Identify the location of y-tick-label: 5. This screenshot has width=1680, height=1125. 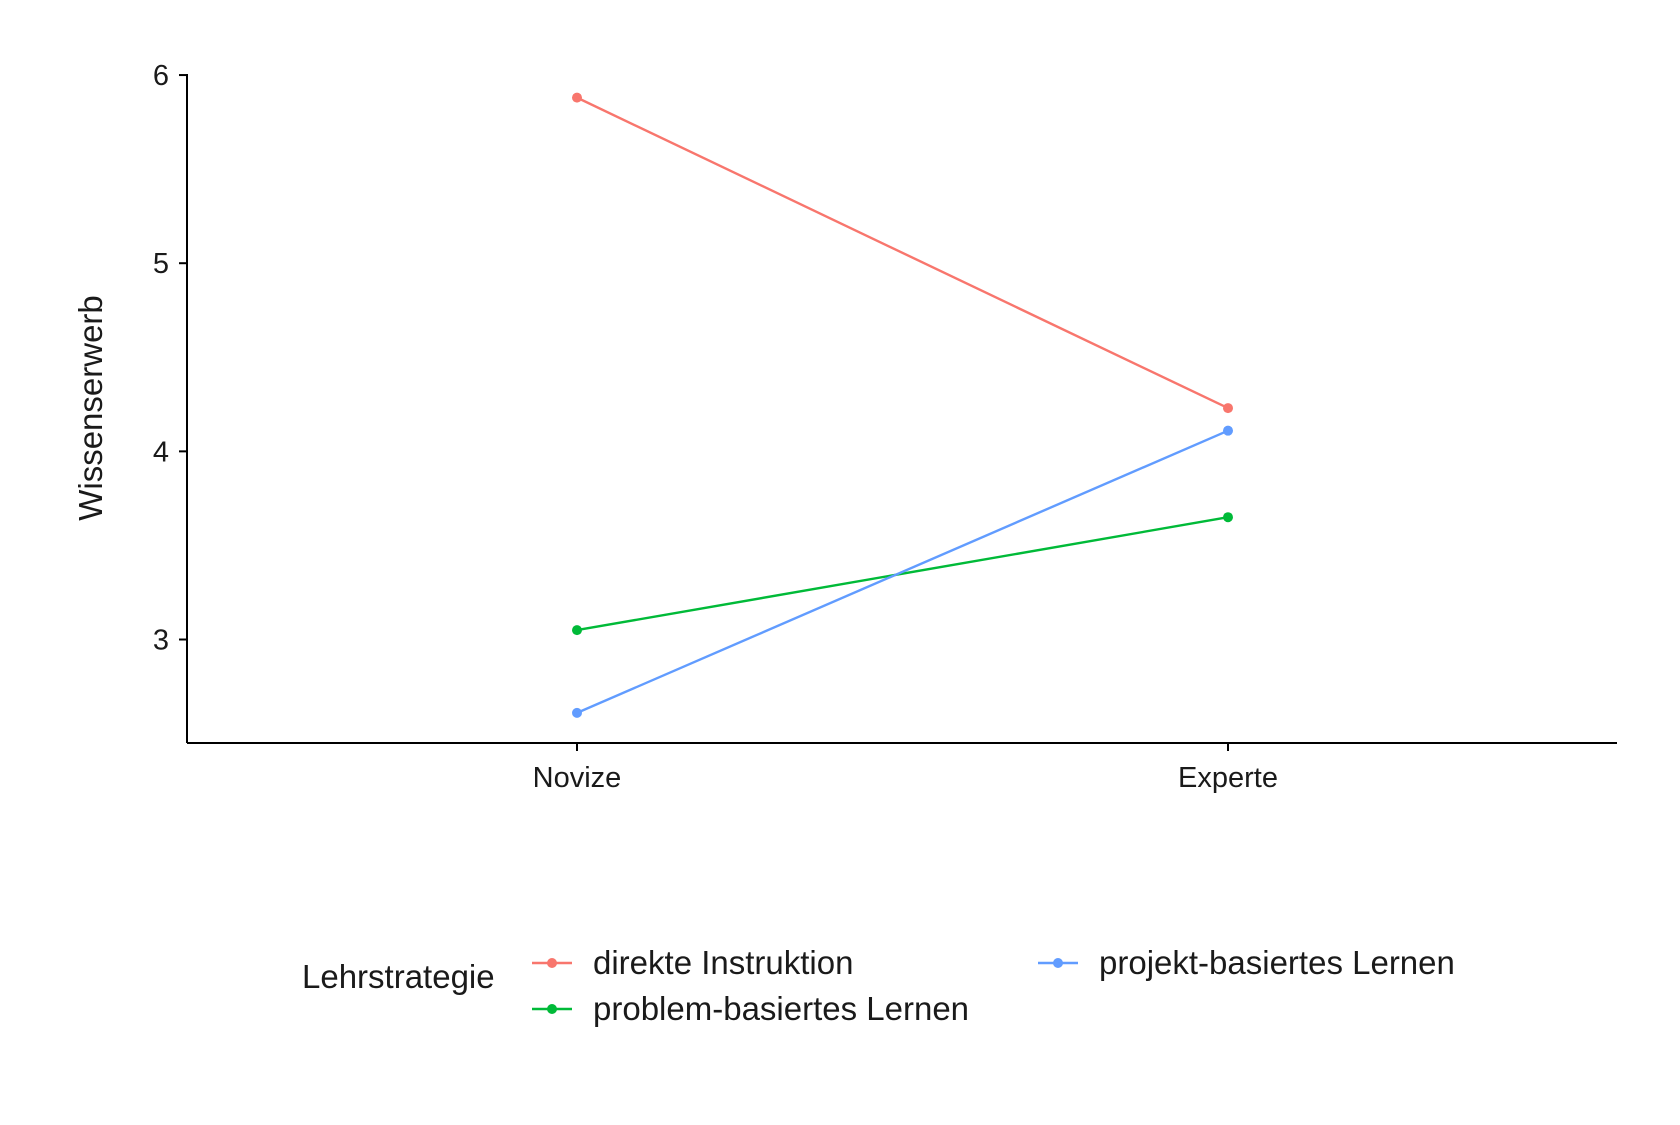
(161, 264).